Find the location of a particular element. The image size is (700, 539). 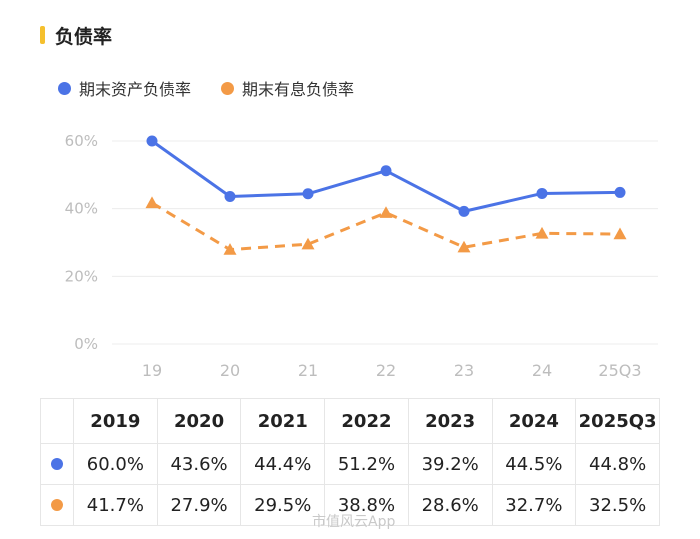

x-tick-label: 24 is located at coordinates (542, 370).